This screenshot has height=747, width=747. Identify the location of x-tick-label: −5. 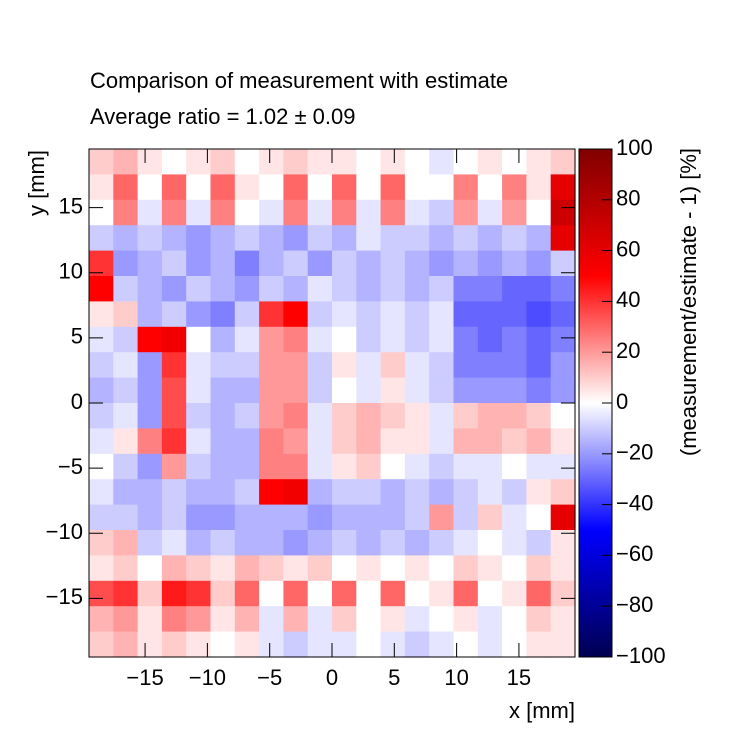
(269, 677).